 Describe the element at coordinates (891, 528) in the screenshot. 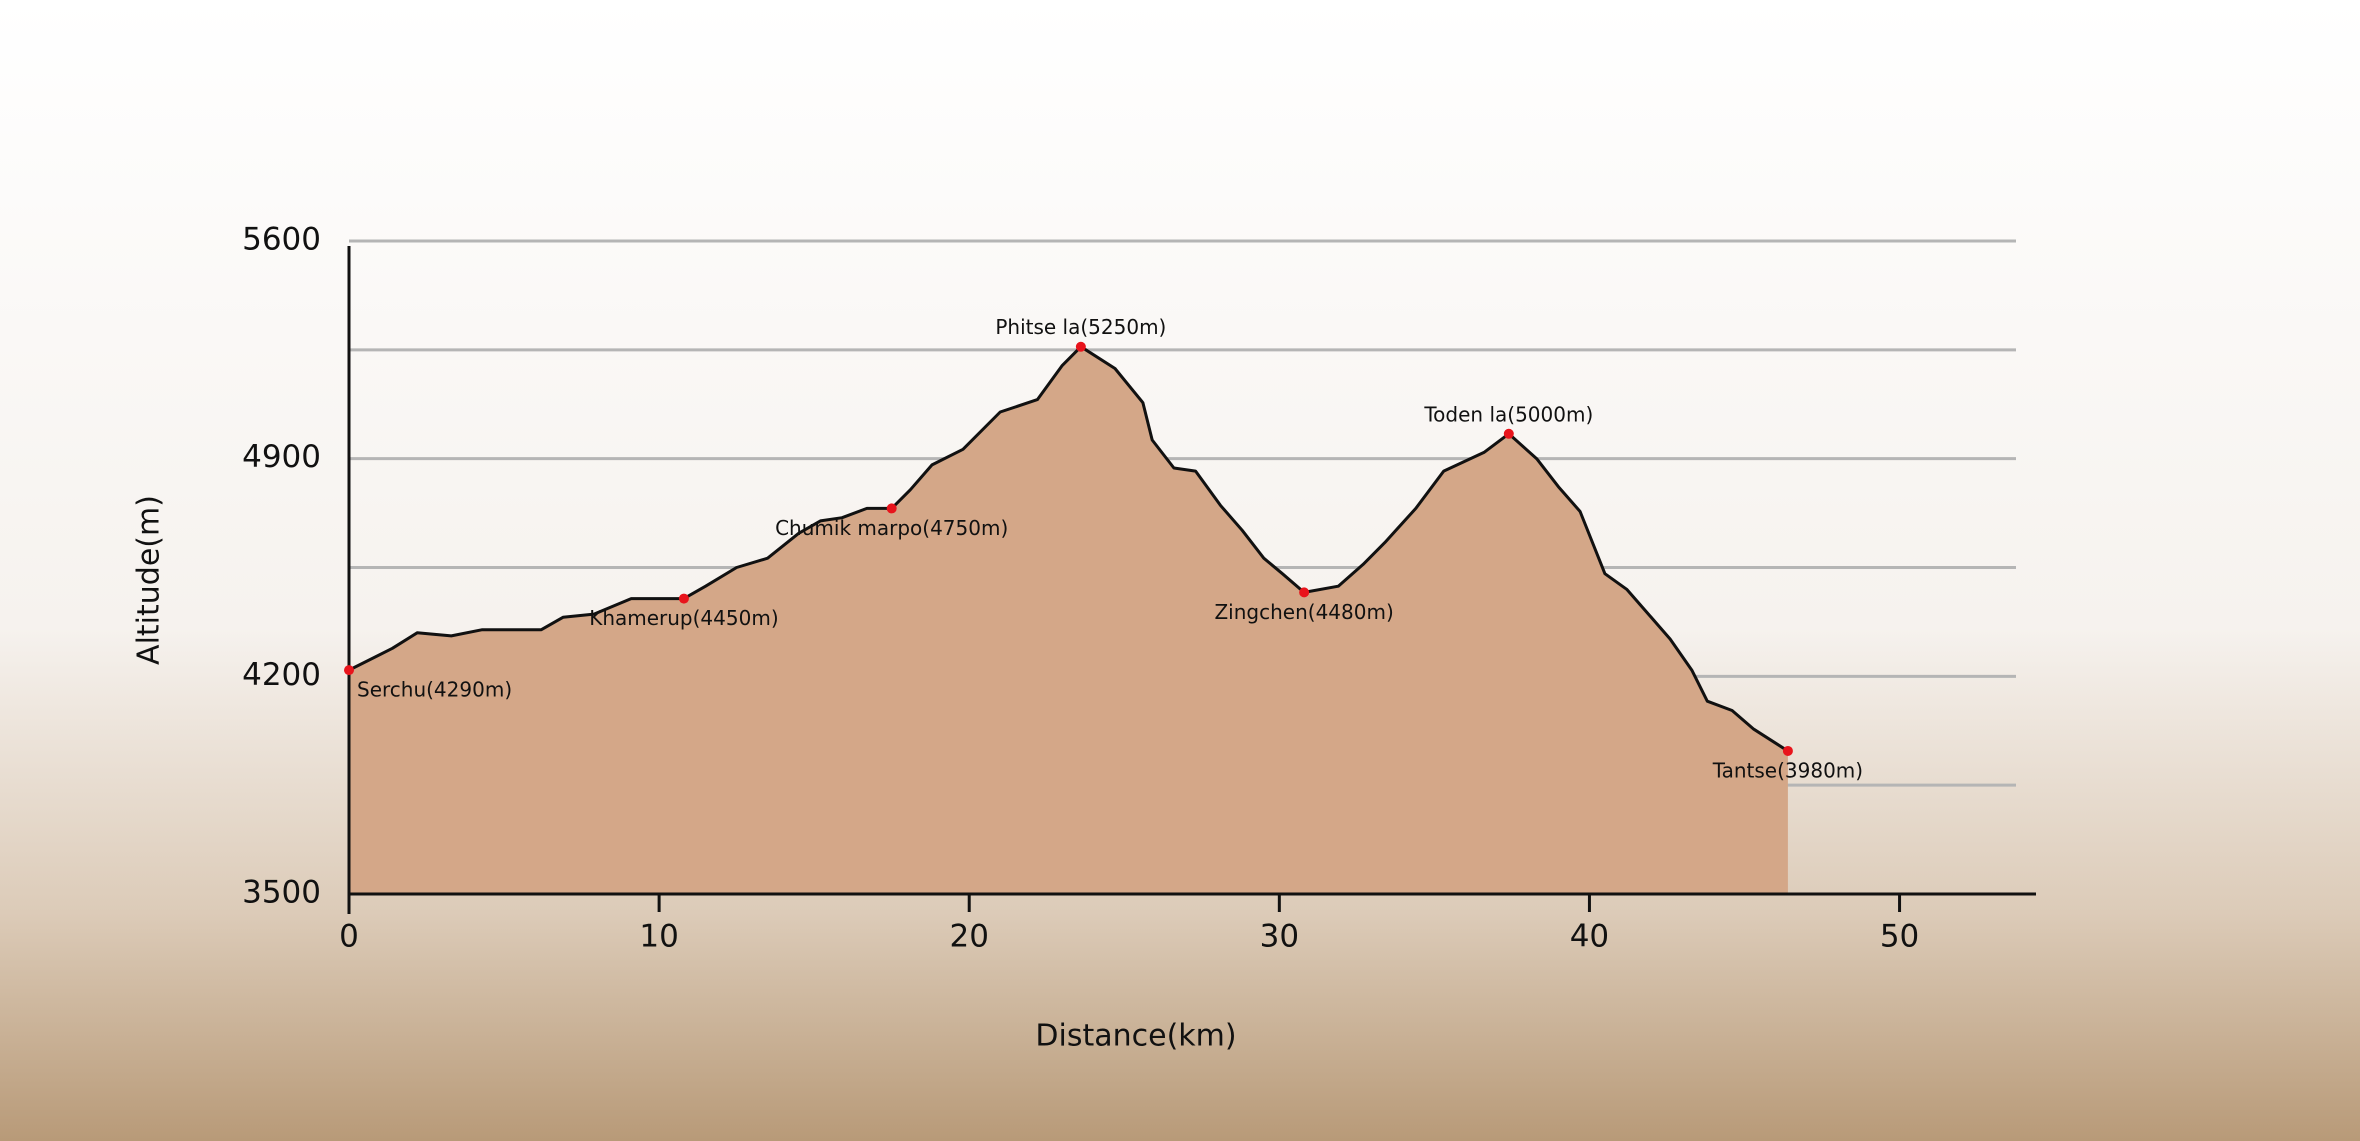

I see `waypoint-label: Chumik marpo(4750m)` at that location.